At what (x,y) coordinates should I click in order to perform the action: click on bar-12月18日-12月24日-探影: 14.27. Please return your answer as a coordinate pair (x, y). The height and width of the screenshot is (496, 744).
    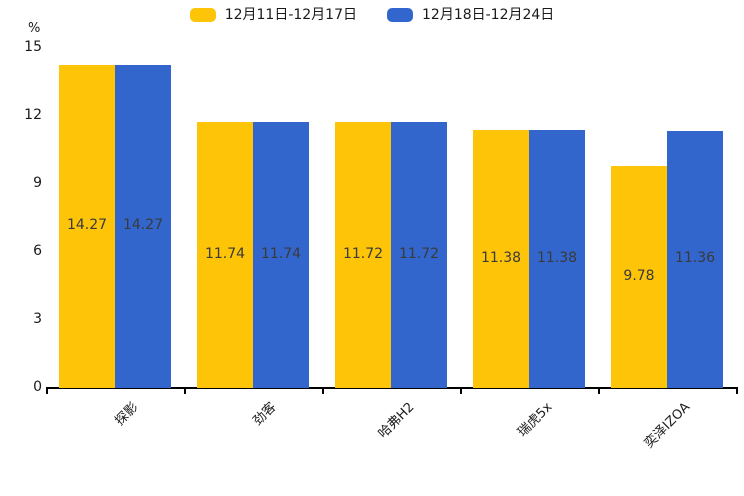
    Looking at the image, I should click on (143, 226).